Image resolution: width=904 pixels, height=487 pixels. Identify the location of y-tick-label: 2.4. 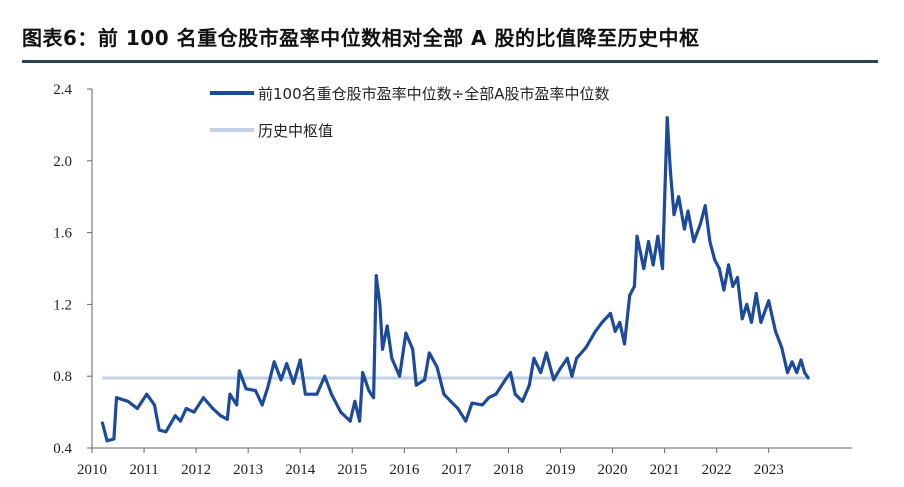
(62, 90).